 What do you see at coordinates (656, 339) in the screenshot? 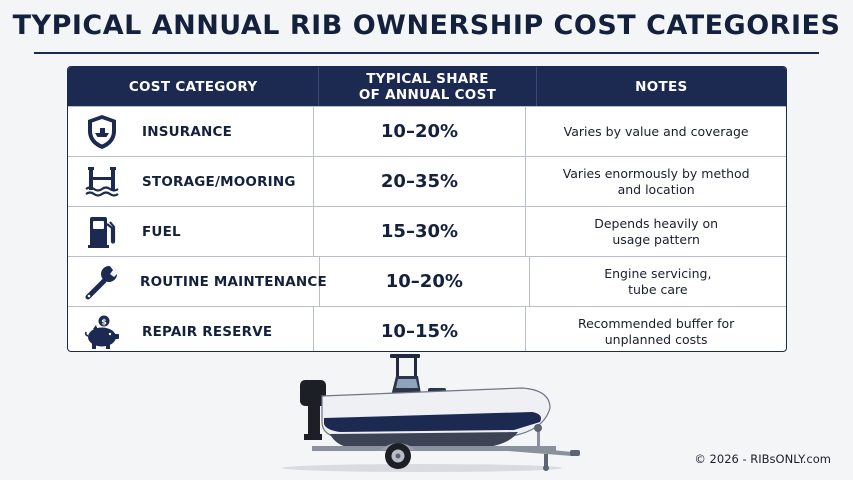
I see `note-line2: unplanned costs` at bounding box center [656, 339].